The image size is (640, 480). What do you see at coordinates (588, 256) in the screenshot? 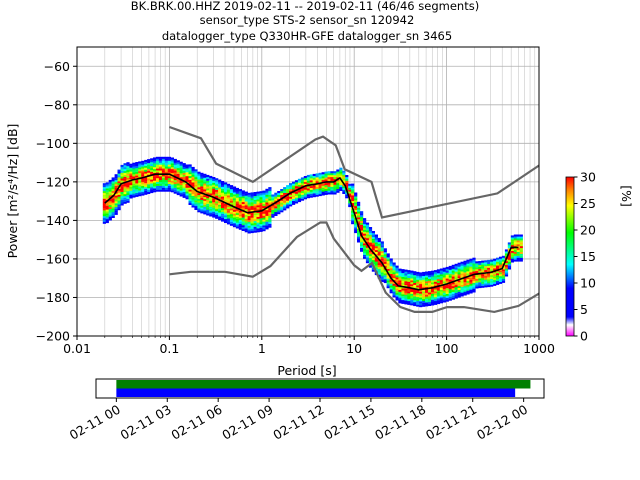
I see `colorbar-tick-label: 15` at bounding box center [588, 256].